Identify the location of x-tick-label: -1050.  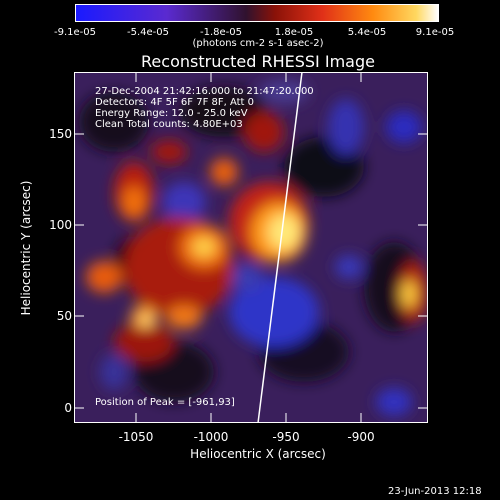
(136, 437).